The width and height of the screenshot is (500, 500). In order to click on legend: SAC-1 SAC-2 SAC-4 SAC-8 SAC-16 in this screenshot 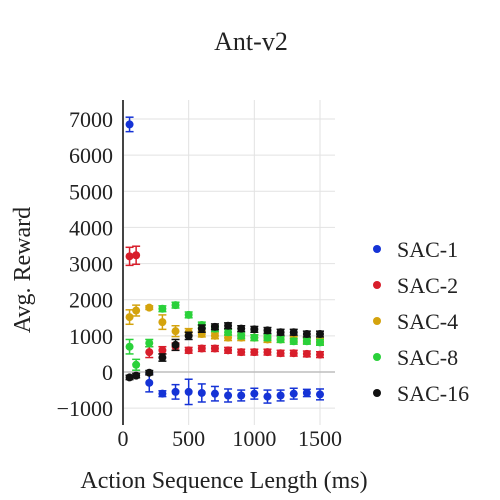, I will do `click(421, 321)`.